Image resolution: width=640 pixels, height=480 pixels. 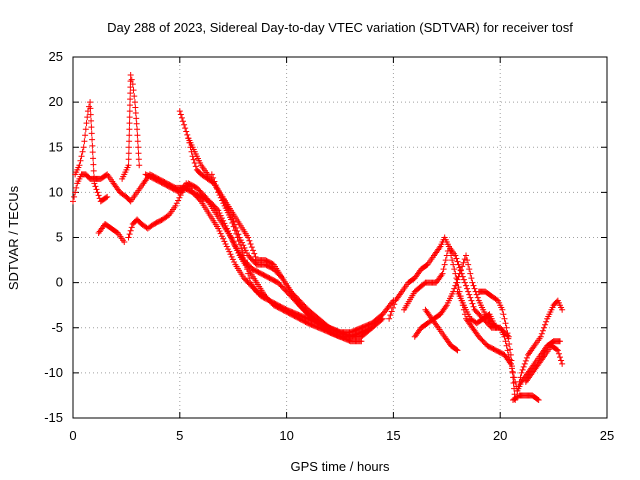 I want to click on y-tick-label: -10, so click(x=53, y=372).